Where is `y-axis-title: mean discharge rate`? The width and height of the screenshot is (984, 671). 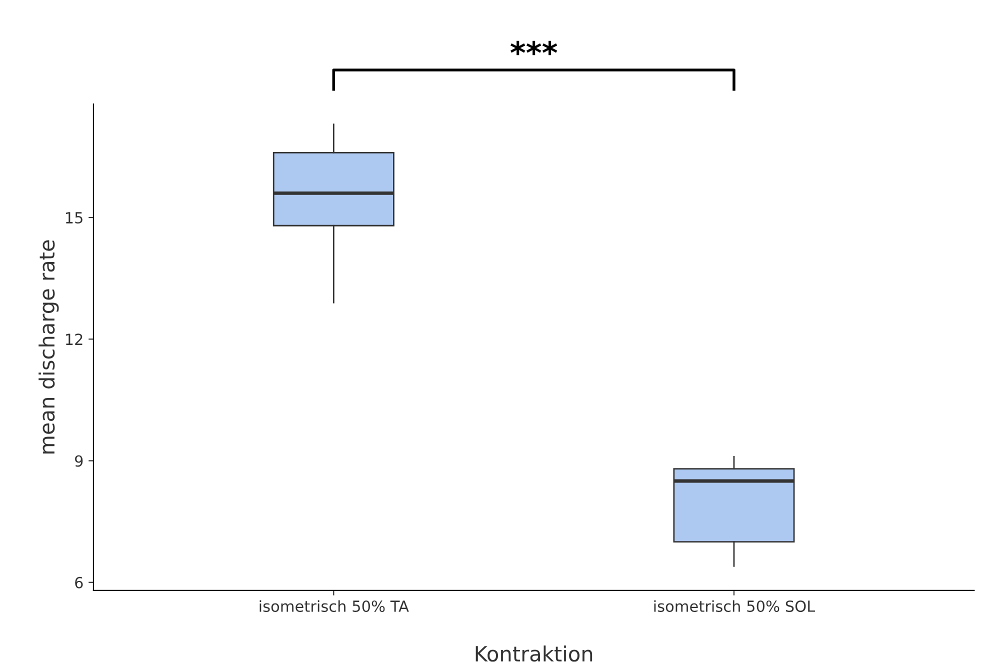
y-axis-title: mean discharge rate is located at coordinates (48, 347).